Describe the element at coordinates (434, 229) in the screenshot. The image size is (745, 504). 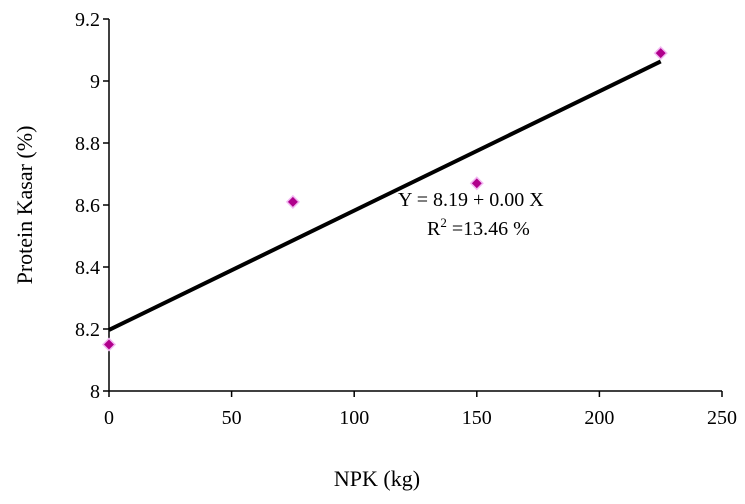
I see `r-squared-prefix: R` at that location.